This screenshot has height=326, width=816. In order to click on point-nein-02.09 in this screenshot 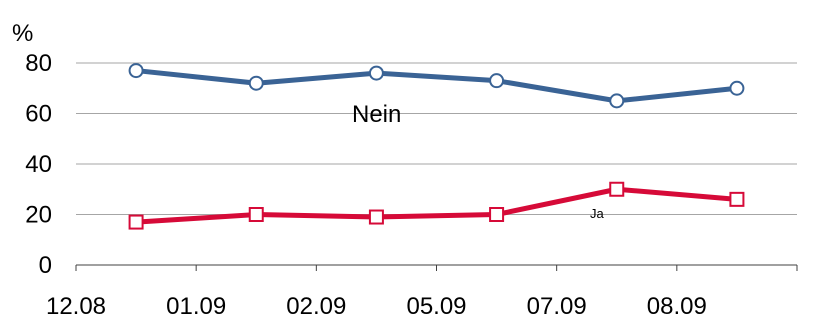, I will do `click(376, 73)`.